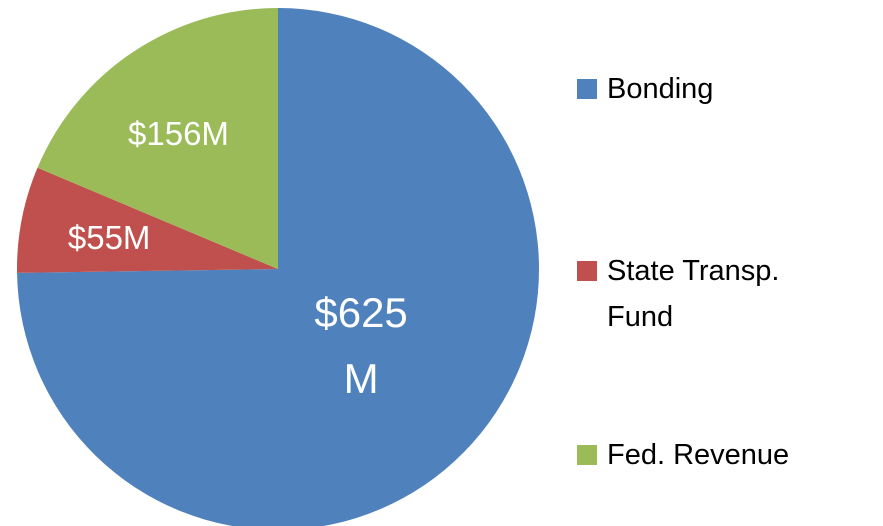 Image resolution: width=883 pixels, height=526 pixels. I want to click on legend-label: Bonding, so click(660, 89).